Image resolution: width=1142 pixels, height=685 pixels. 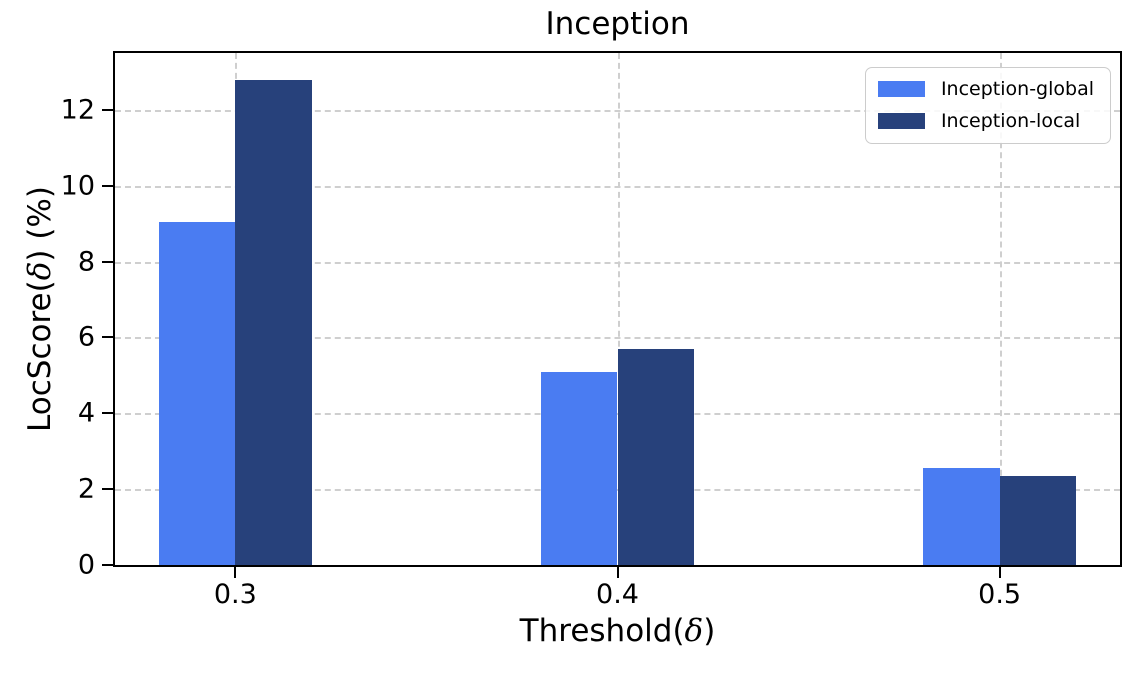 I want to click on x-tick-label: 0.5, so click(x=1000, y=594).